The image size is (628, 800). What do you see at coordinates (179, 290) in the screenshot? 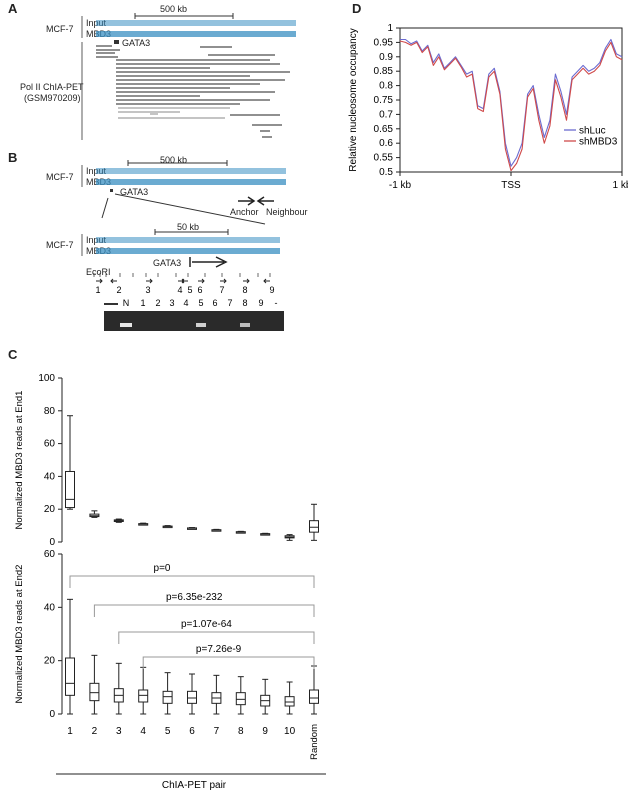
I see `primer-number: 4` at bounding box center [179, 290].